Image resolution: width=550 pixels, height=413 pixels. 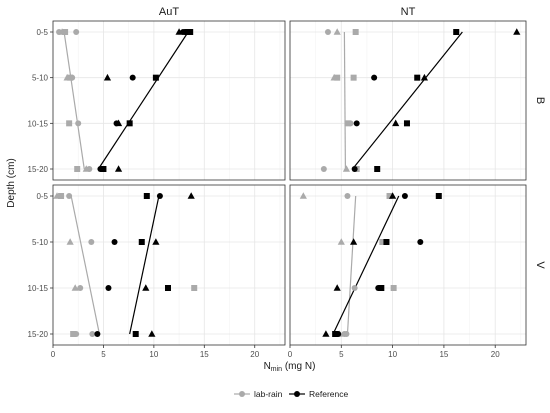 What do you see at coordinates (38, 288) in the screenshot?
I see `y-tick-label: 10-15` at bounding box center [38, 288].